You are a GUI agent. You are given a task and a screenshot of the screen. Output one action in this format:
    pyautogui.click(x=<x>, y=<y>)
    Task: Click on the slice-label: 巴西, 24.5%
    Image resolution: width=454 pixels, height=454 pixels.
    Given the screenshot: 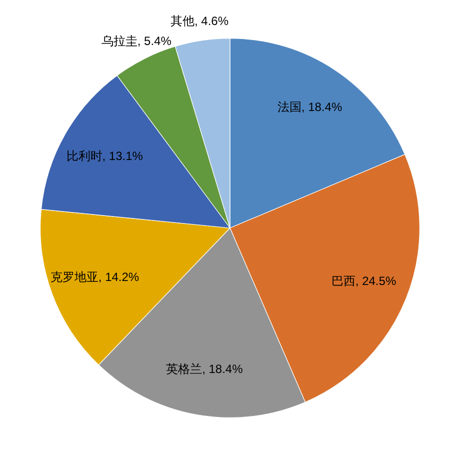 What is the action you would take?
    pyautogui.click(x=363, y=281)
    